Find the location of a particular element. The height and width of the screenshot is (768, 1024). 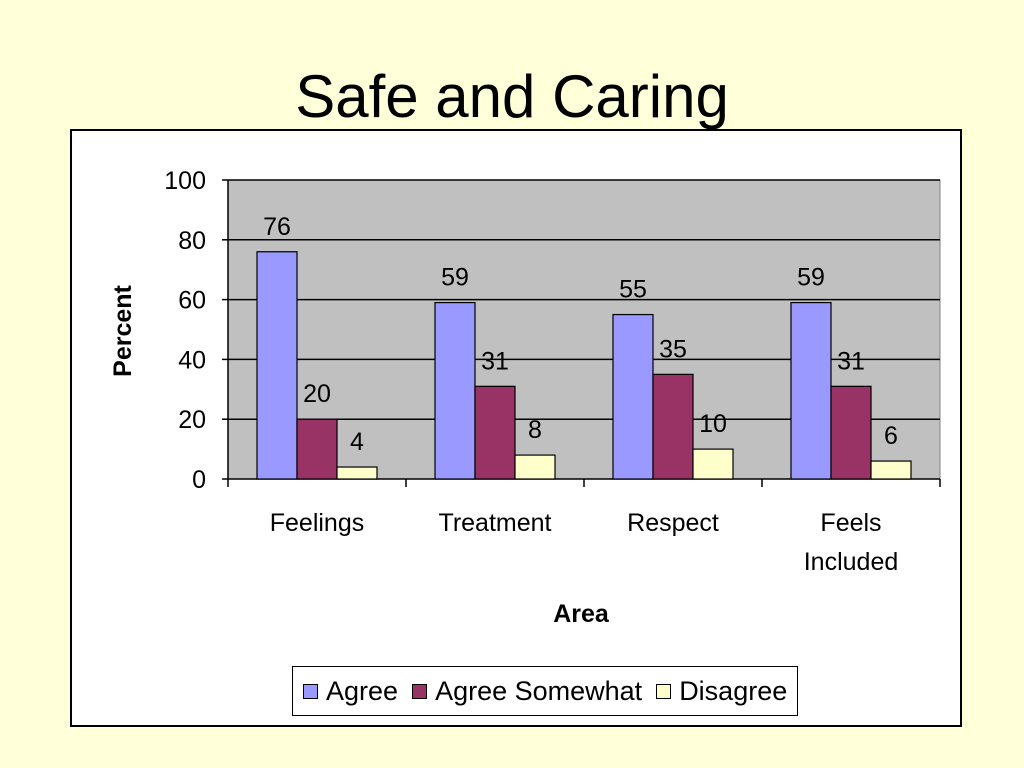

legend-item-agree-somewhat: Agree Somewhat is located at coordinates (527, 691).